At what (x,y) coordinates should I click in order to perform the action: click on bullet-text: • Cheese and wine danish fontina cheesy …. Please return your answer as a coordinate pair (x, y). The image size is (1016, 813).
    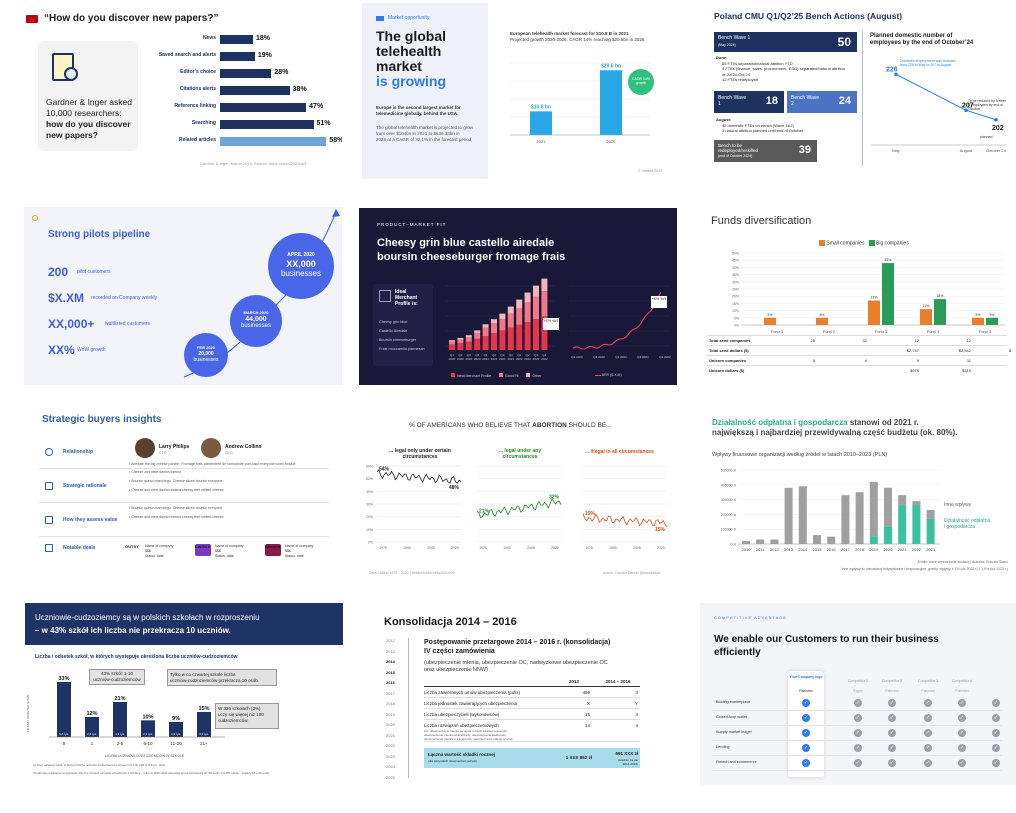
    Looking at the image, I should click on (176, 517).